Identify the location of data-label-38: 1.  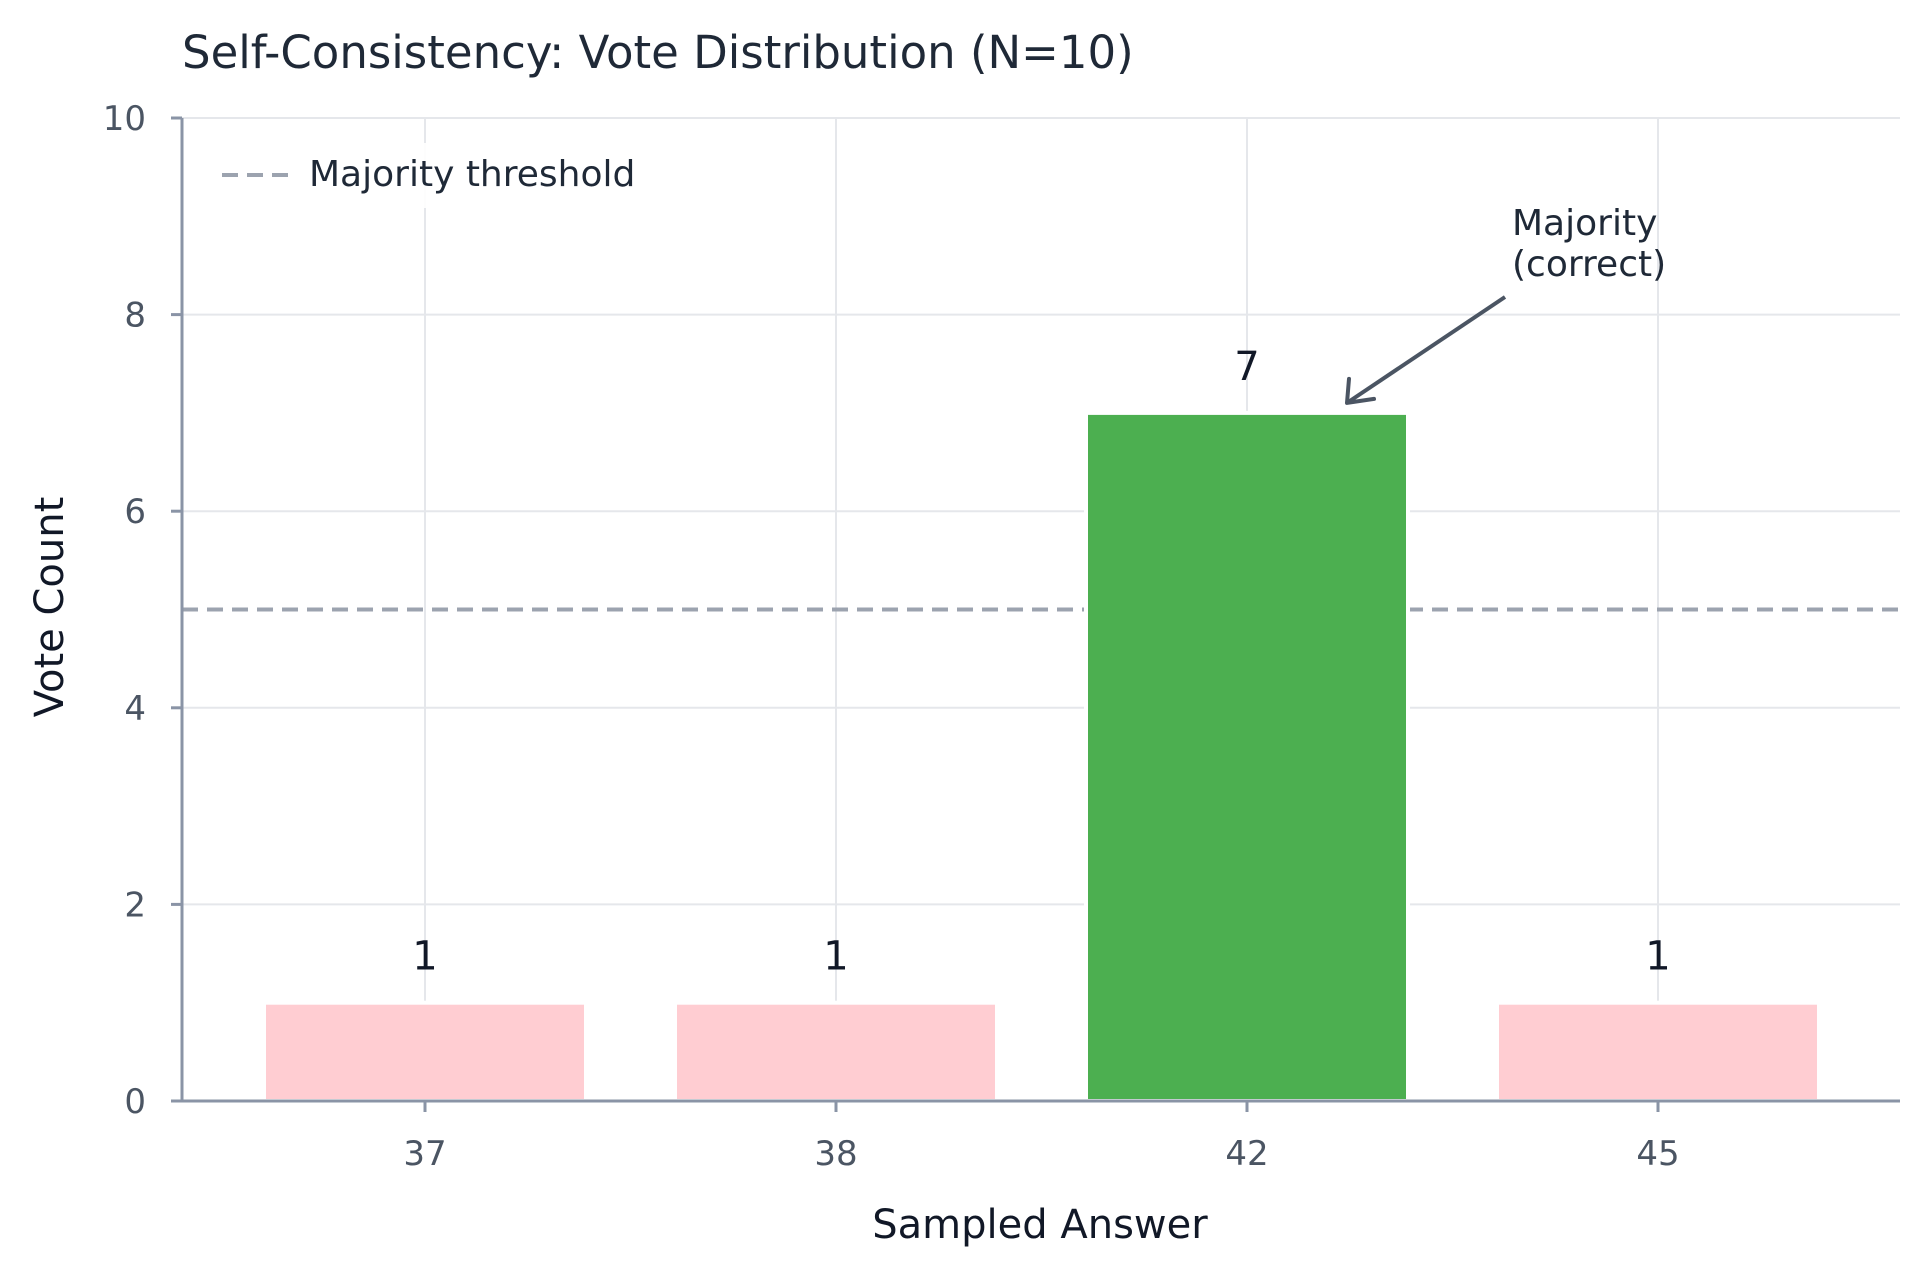
(835, 957).